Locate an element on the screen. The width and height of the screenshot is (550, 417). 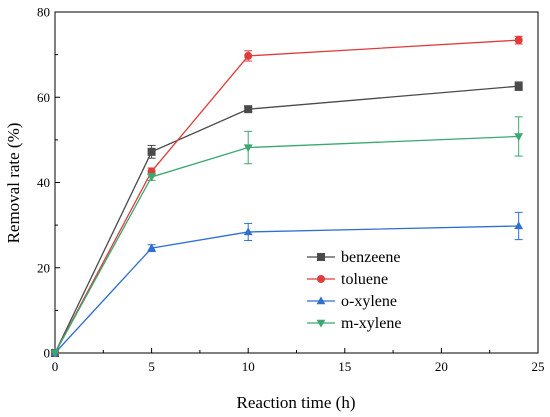
legend-item-m-xylene: m-xylene is located at coordinates (354, 323).